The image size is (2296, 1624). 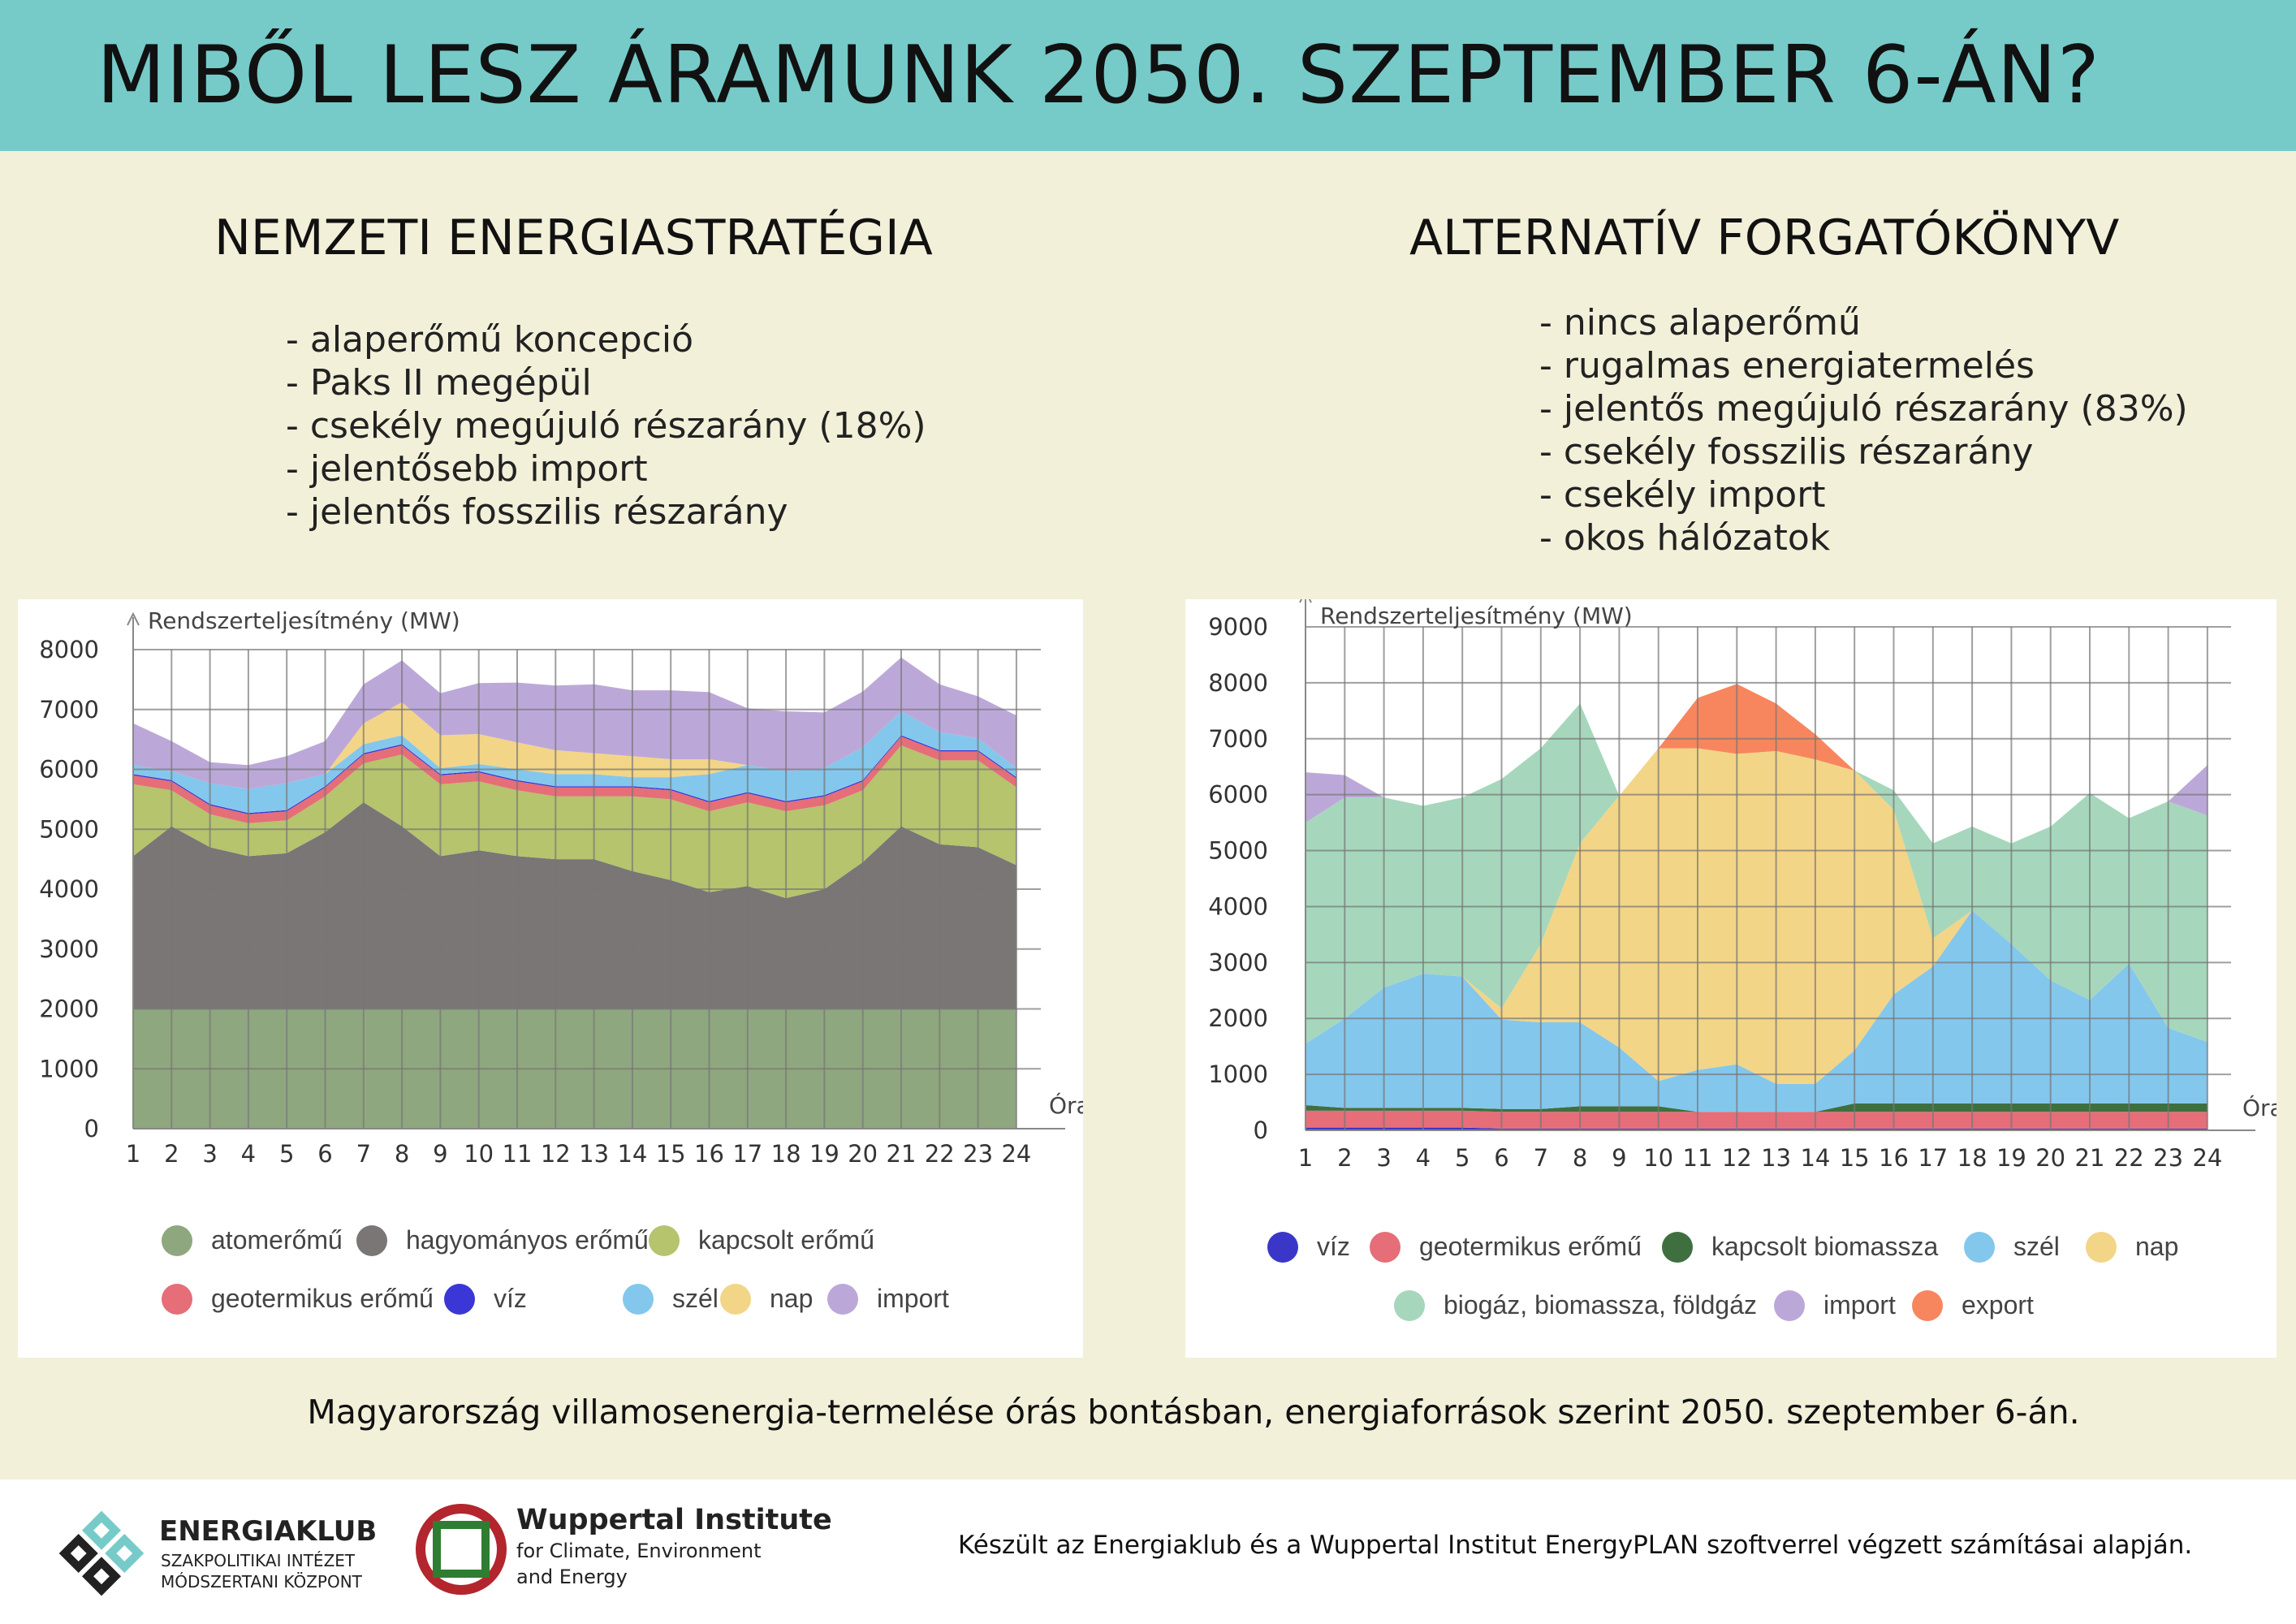 What do you see at coordinates (1423, 1158) in the screenshot?
I see `x-tick-label: 4` at bounding box center [1423, 1158].